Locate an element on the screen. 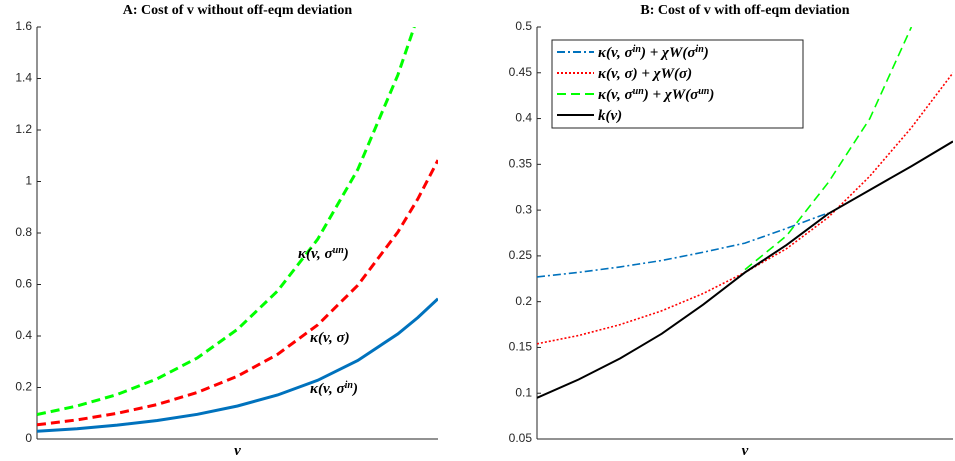 The width and height of the screenshot is (955, 461). text-part: κ(v, σ) is located at coordinates (330, 338).